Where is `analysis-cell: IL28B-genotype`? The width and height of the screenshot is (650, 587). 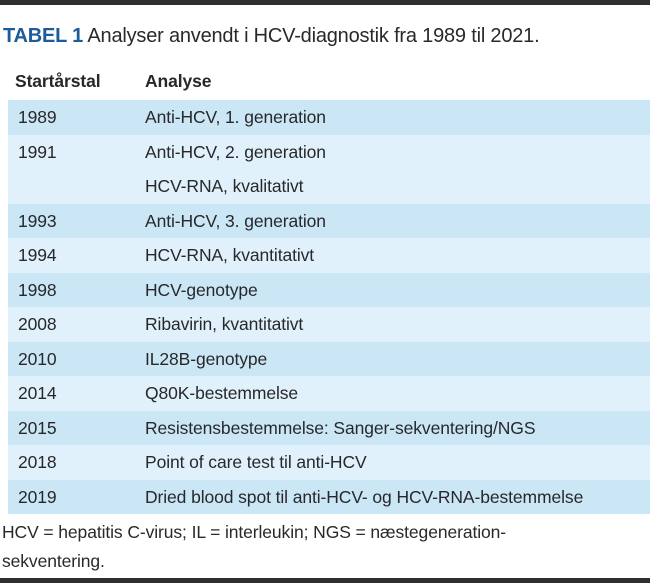 analysis-cell: IL28B-genotype is located at coordinates (206, 358).